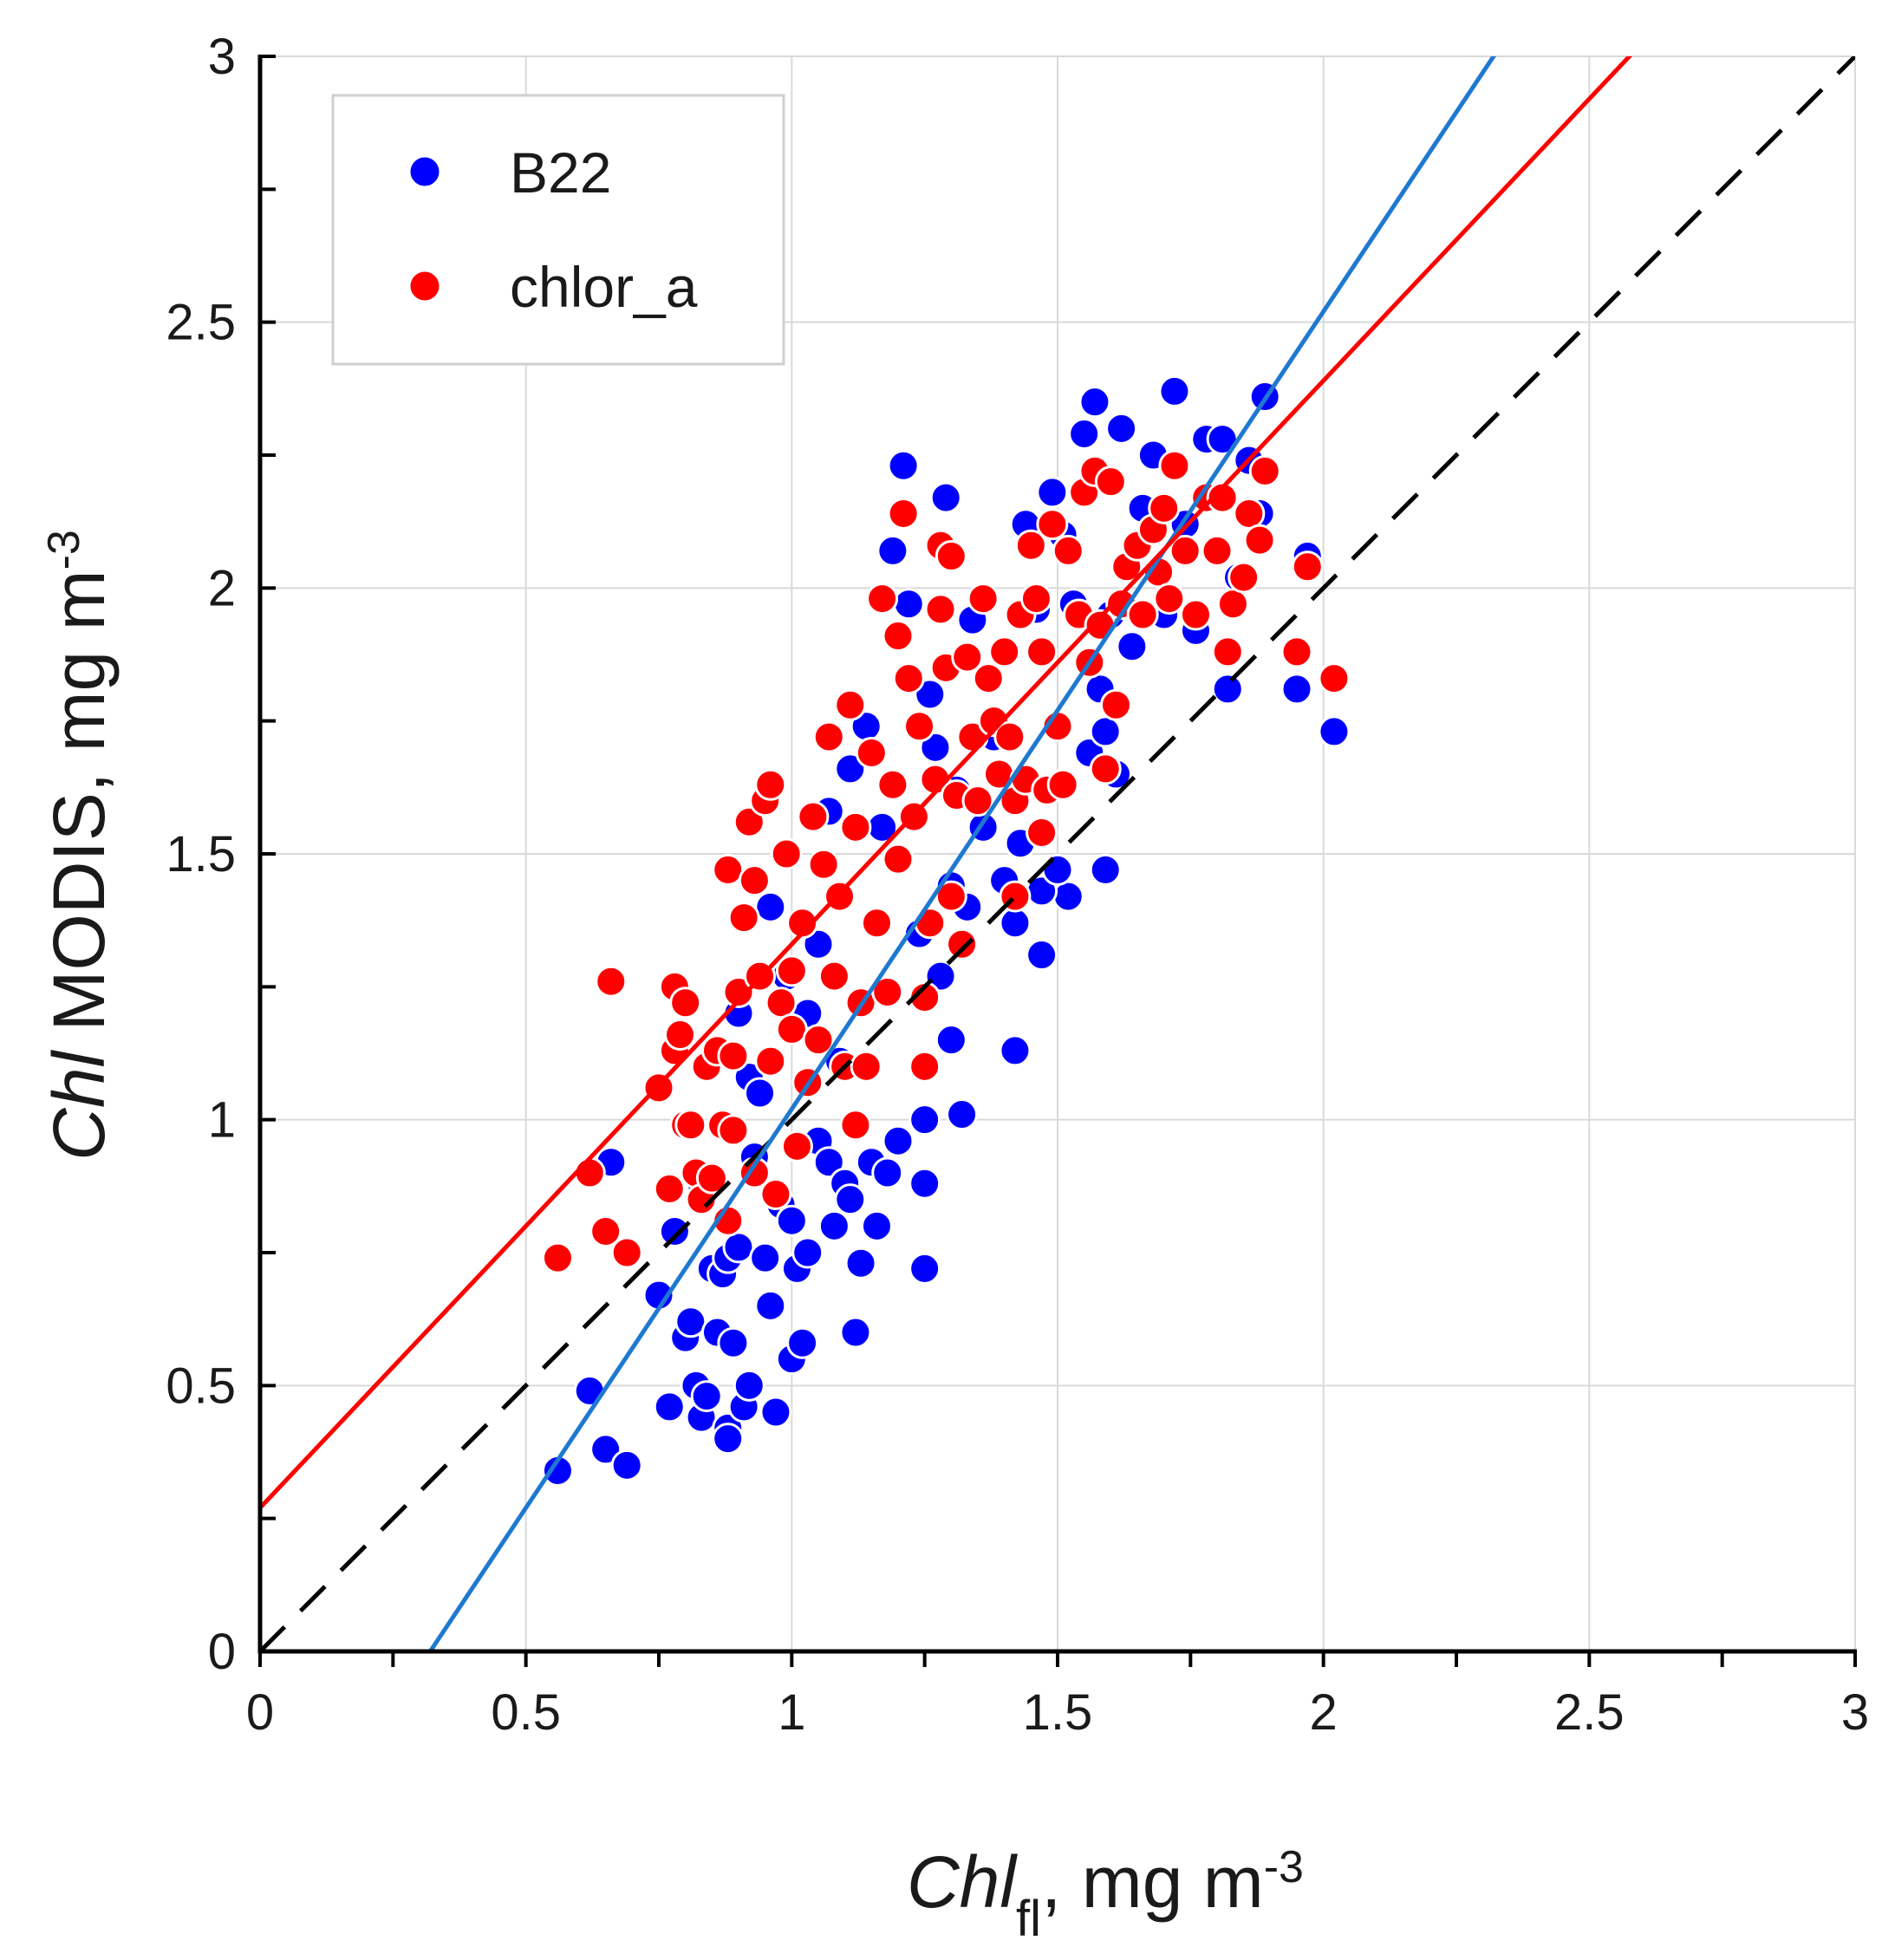 The image size is (1895, 1960). What do you see at coordinates (260, 1712) in the screenshot?
I see `x-tick-label: 0` at bounding box center [260, 1712].